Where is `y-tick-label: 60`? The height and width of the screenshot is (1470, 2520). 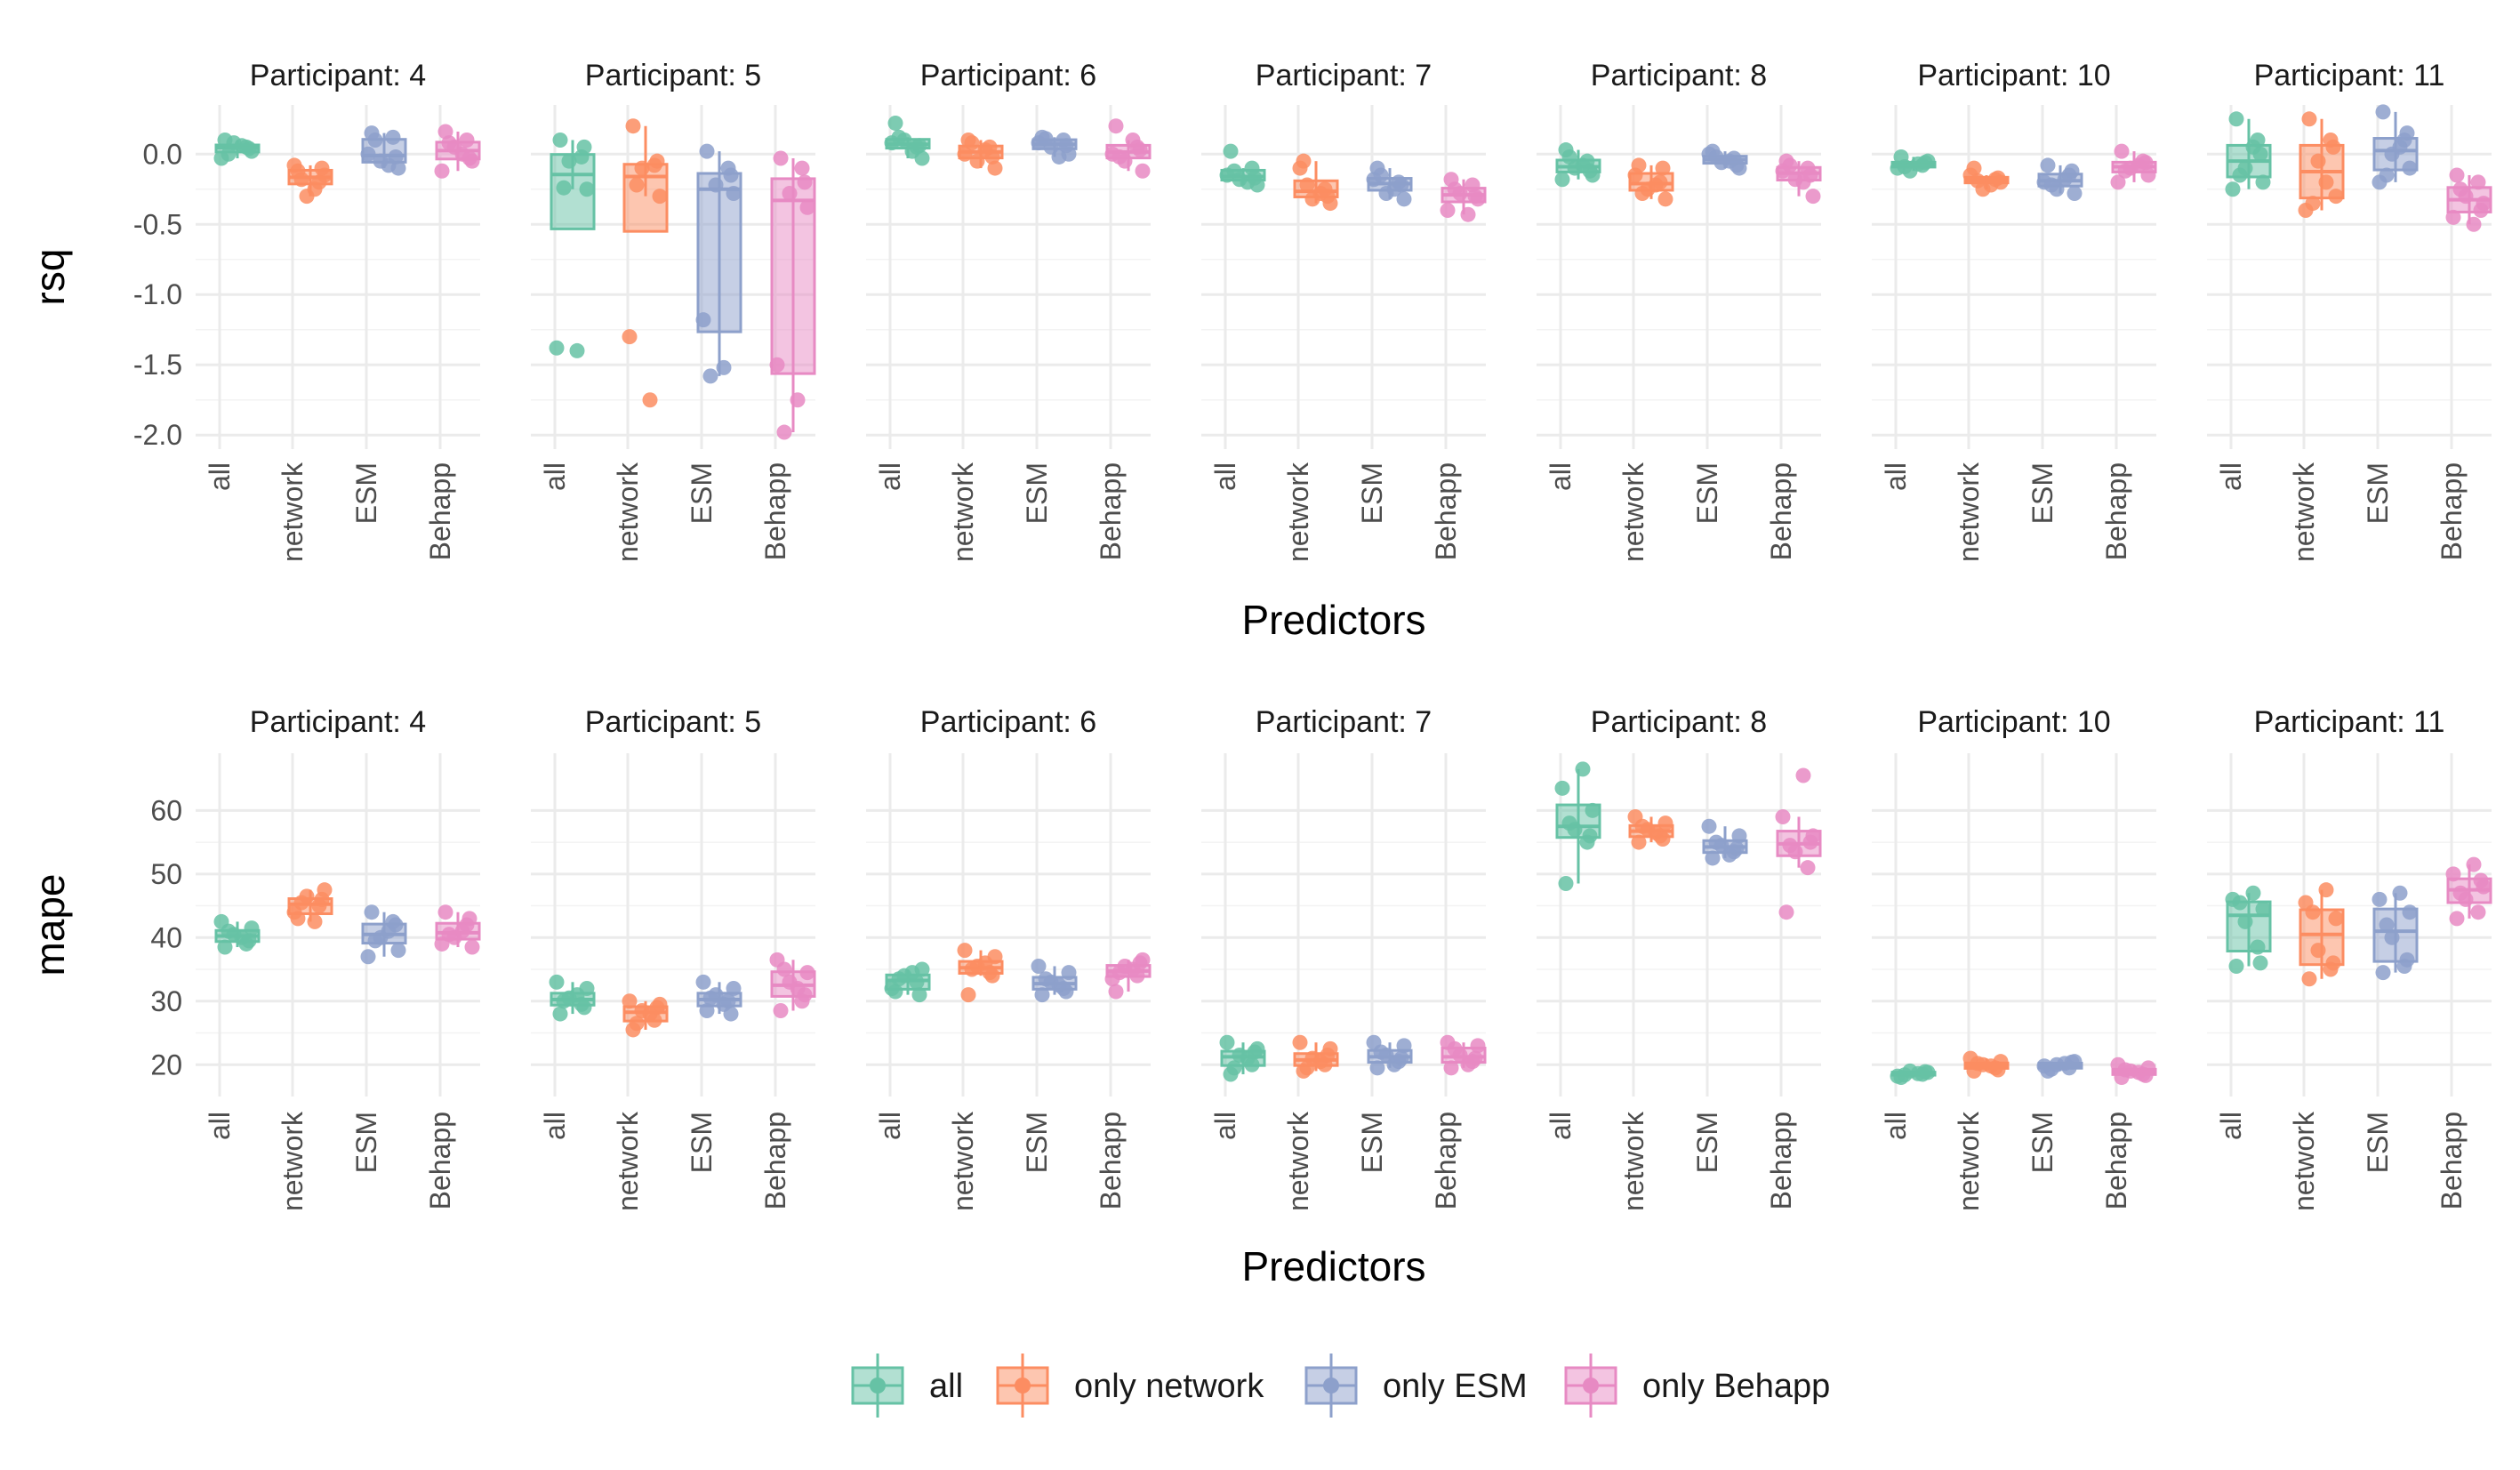 y-tick-label: 60 is located at coordinates (166, 810).